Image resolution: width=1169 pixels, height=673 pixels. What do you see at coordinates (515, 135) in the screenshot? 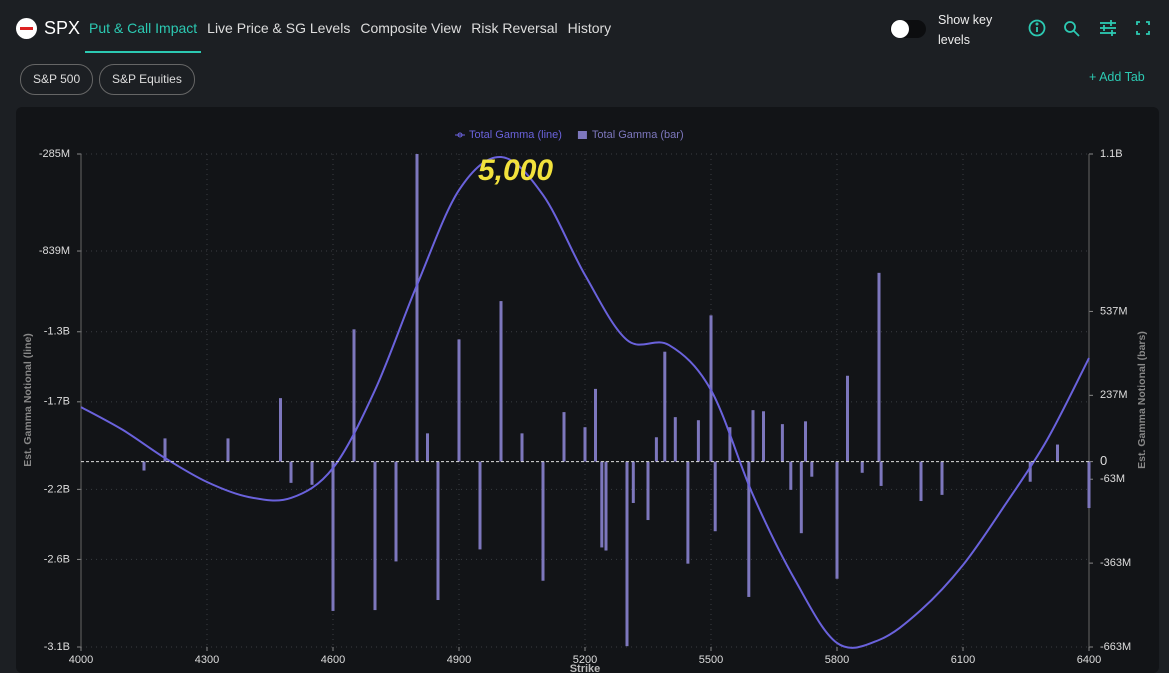
I see `legend-label: Total Gamma (line)` at bounding box center [515, 135].